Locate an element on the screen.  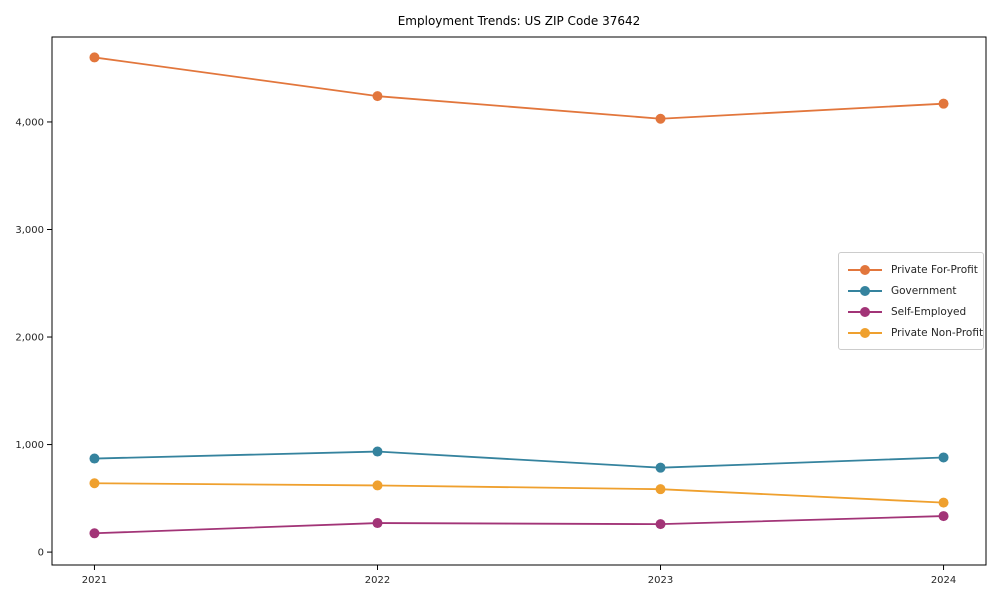
x-tick-label: 2021 is located at coordinates (94, 580).